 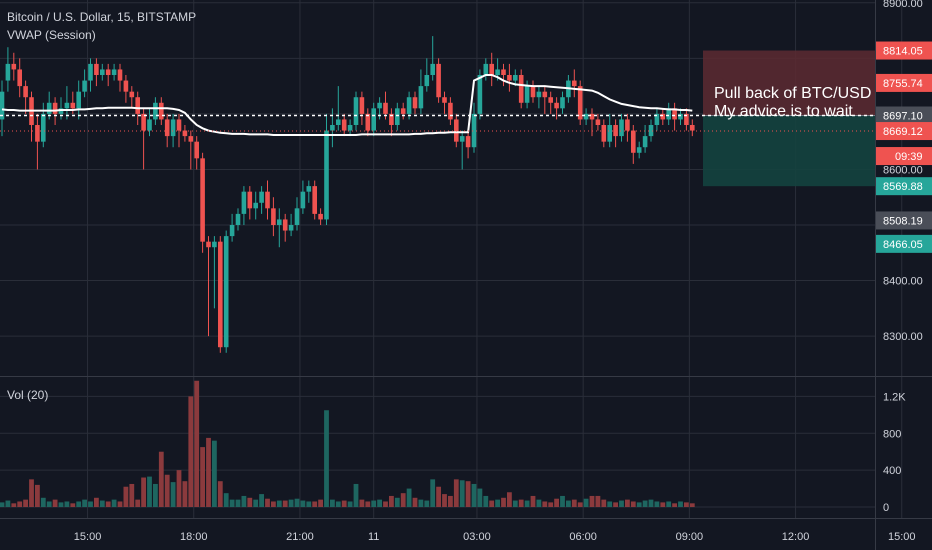 I want to click on time-axis-label: 11, so click(x=373, y=537).